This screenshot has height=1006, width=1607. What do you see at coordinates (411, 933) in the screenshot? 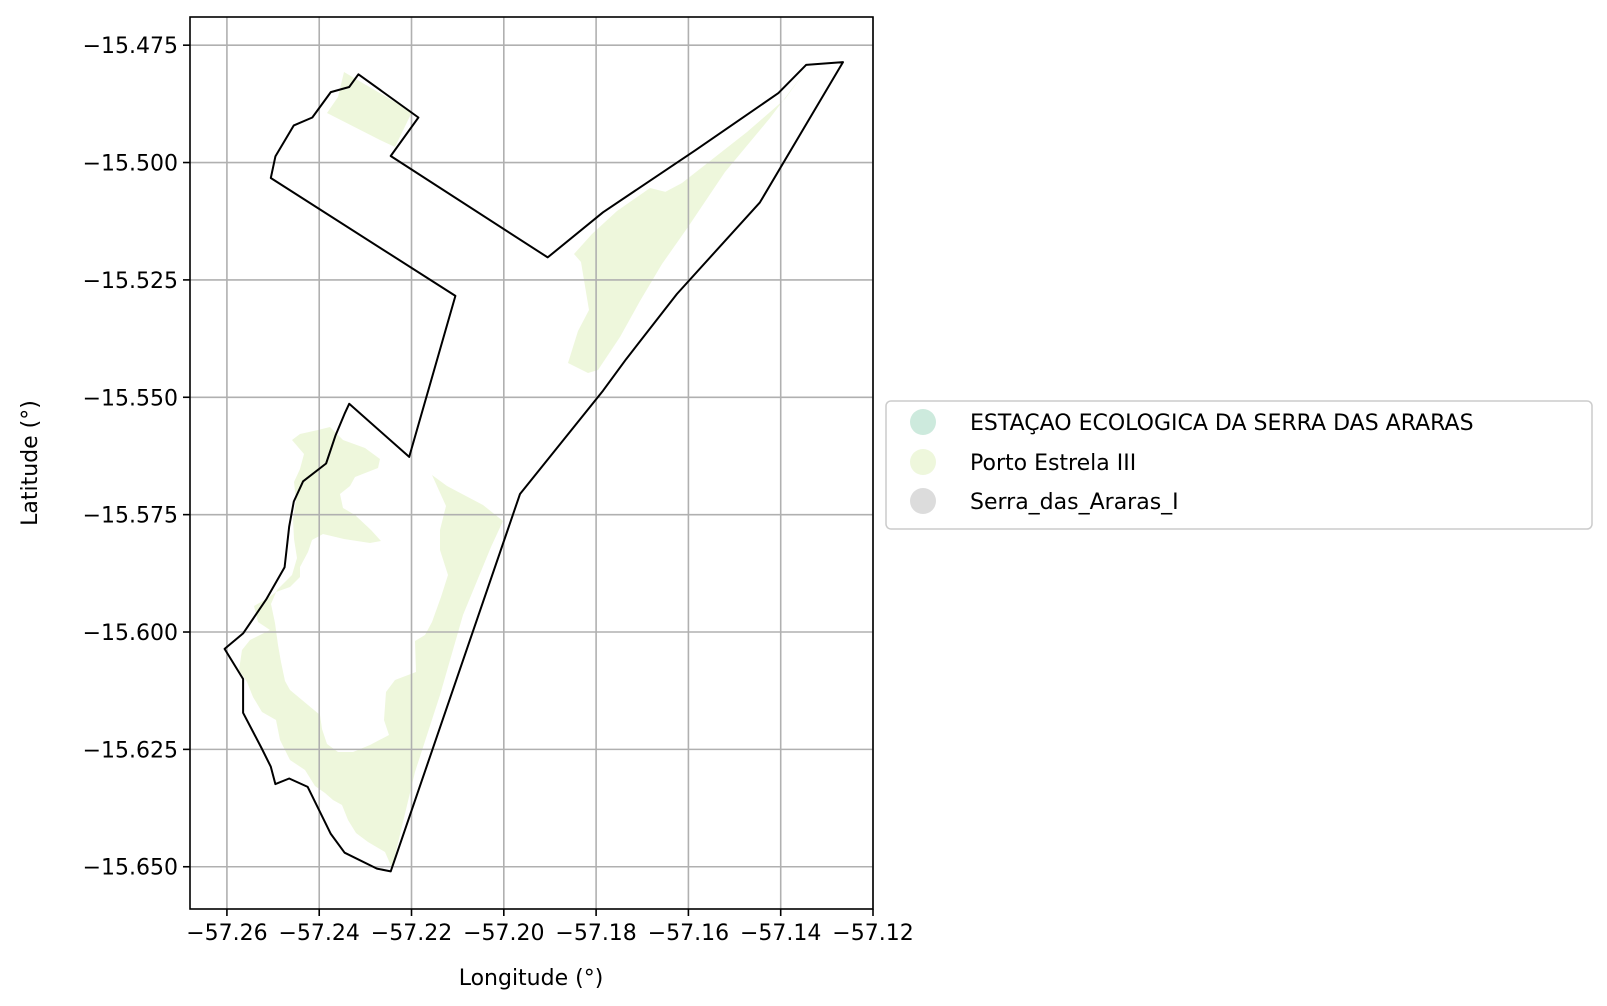
I see `x-tick-label: −57.22` at bounding box center [411, 933].